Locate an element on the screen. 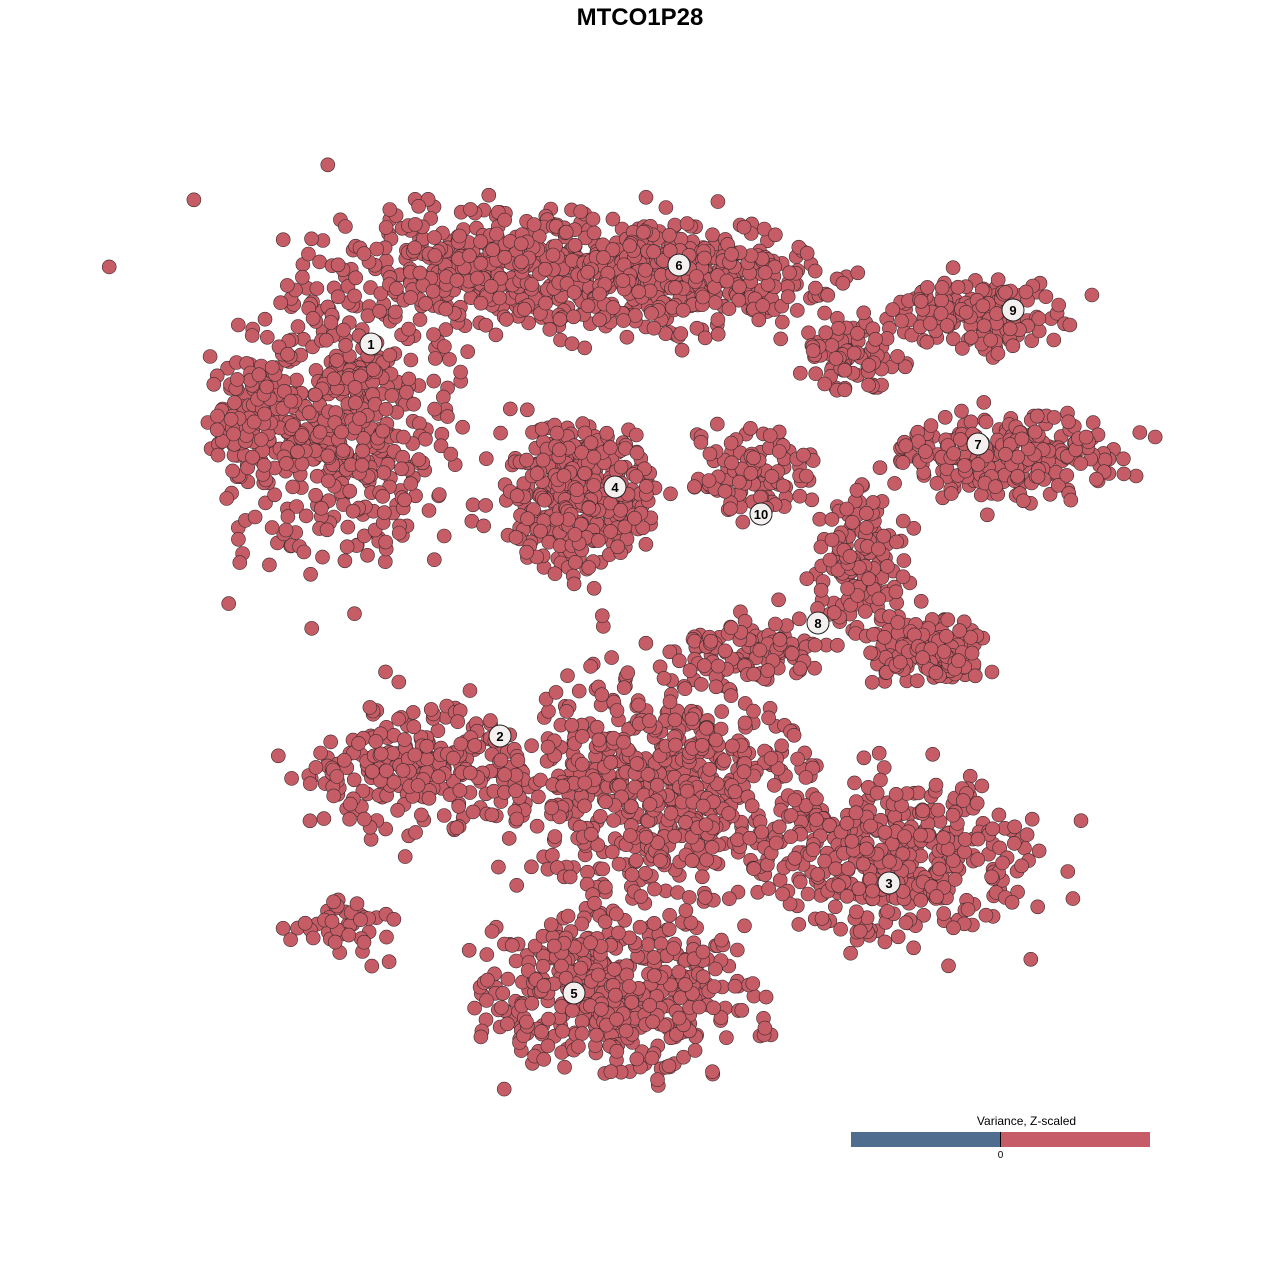 The width and height of the screenshot is (1280, 1280). cluster-label-2: 2 is located at coordinates (500, 736).